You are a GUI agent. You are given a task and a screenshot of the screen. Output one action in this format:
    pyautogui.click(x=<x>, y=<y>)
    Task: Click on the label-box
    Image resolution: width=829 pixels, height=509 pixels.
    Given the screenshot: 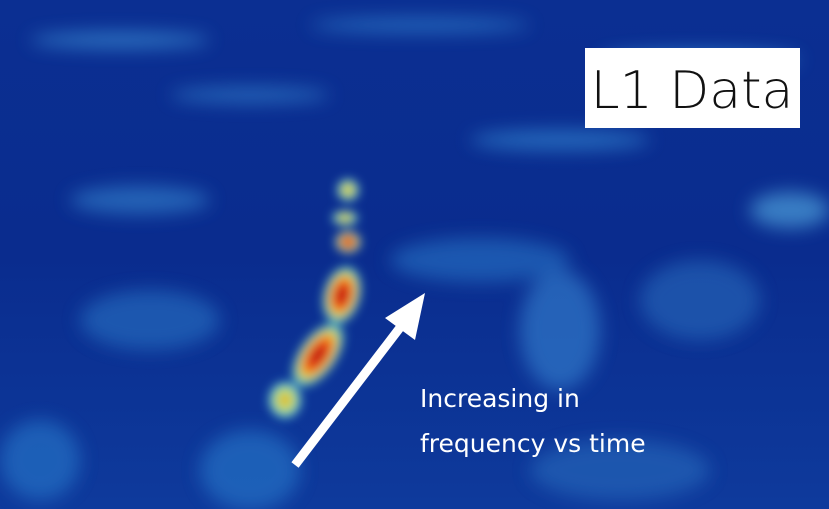 What is the action you would take?
    pyautogui.click(x=692, y=88)
    